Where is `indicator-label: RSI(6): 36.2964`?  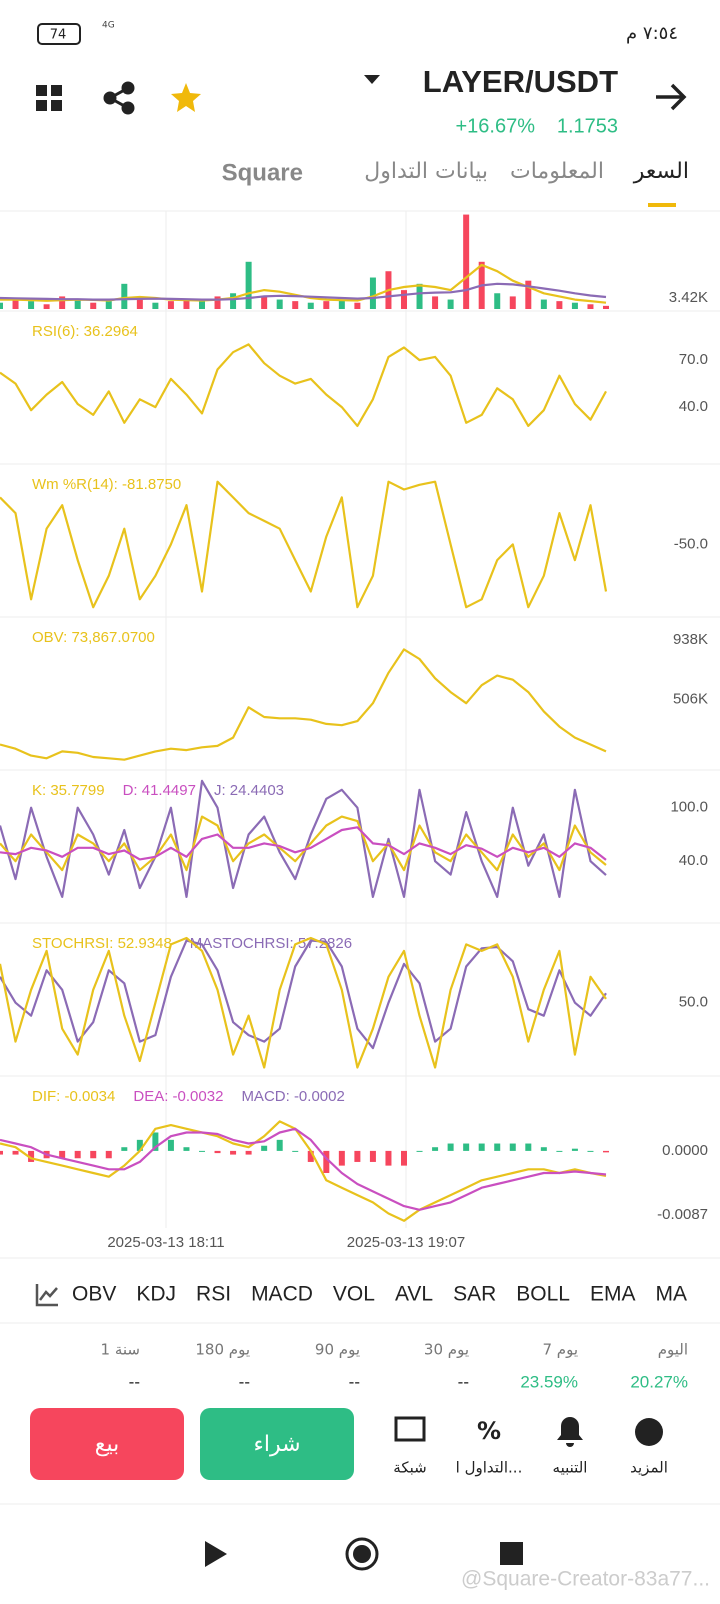 indicator-label: RSI(6): 36.2964 is located at coordinates (85, 331).